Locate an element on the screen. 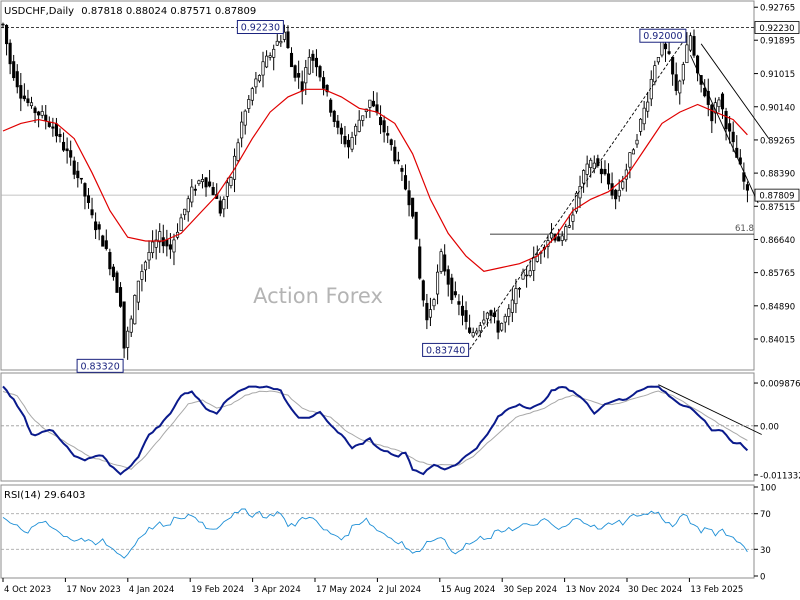 This screenshot has height=600, width=800. rsi-tick-label: 0 is located at coordinates (762, 578).